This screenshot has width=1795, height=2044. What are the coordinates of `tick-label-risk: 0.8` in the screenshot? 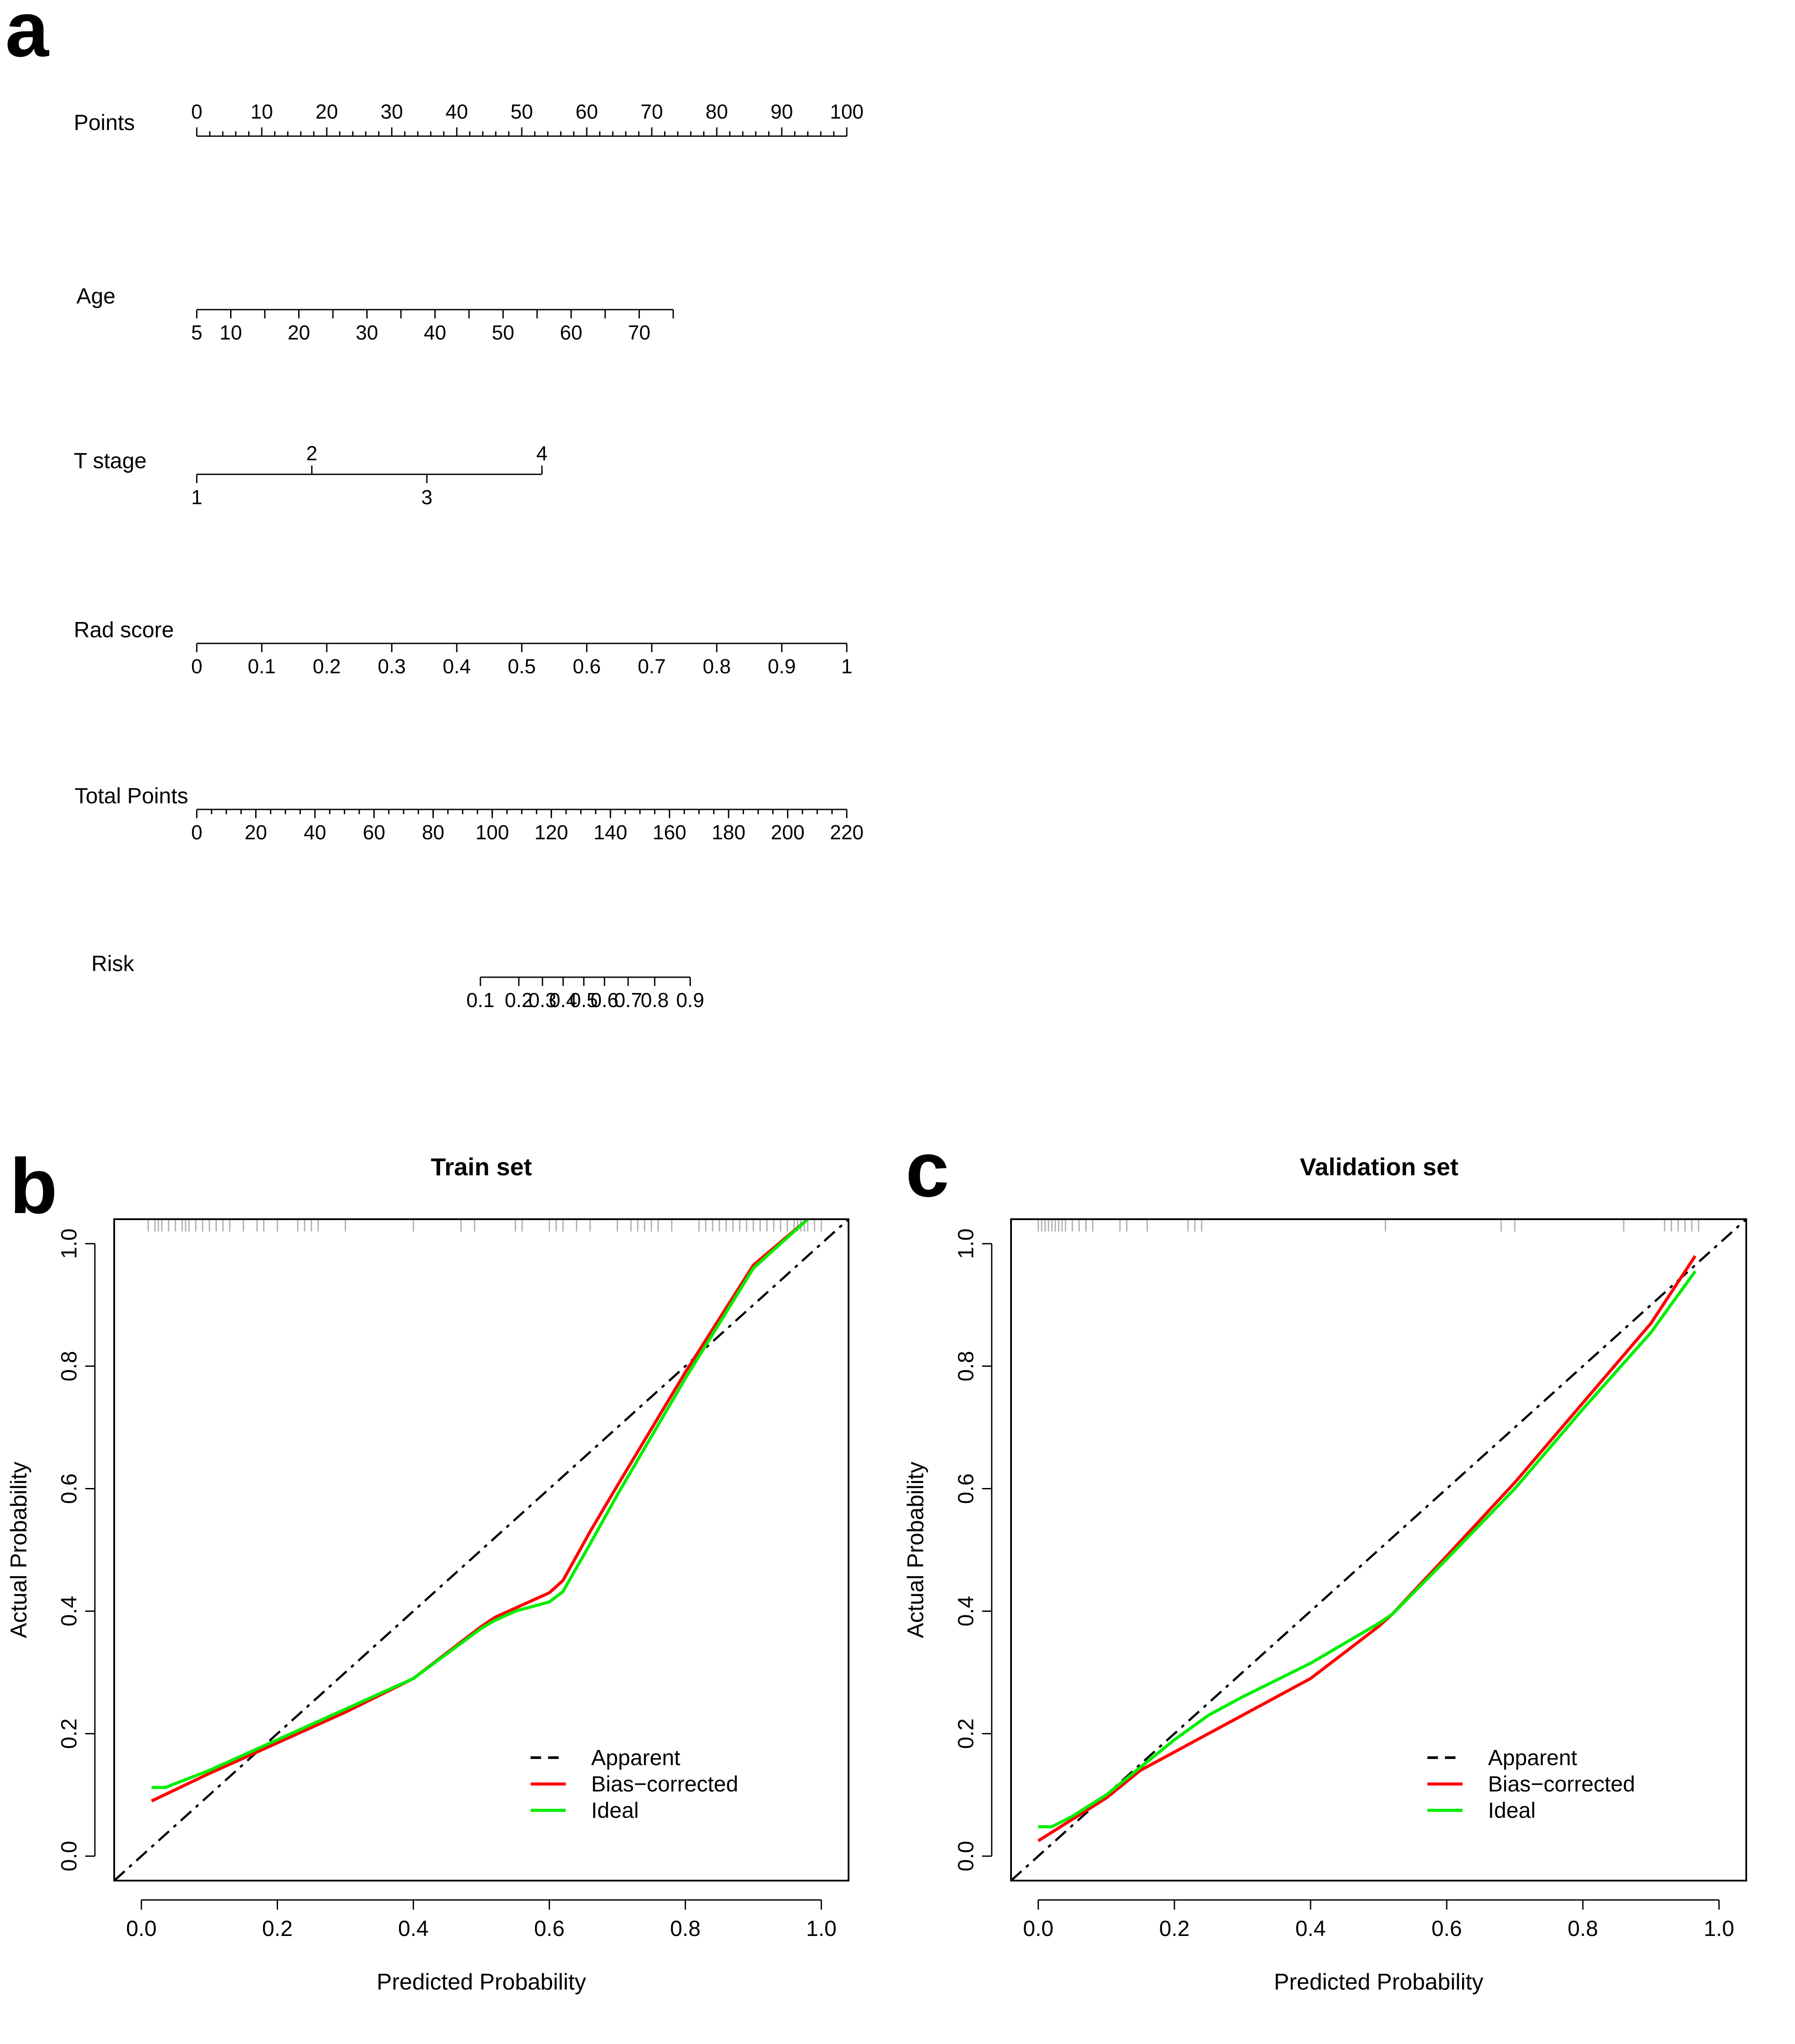 It's located at (655, 1000).